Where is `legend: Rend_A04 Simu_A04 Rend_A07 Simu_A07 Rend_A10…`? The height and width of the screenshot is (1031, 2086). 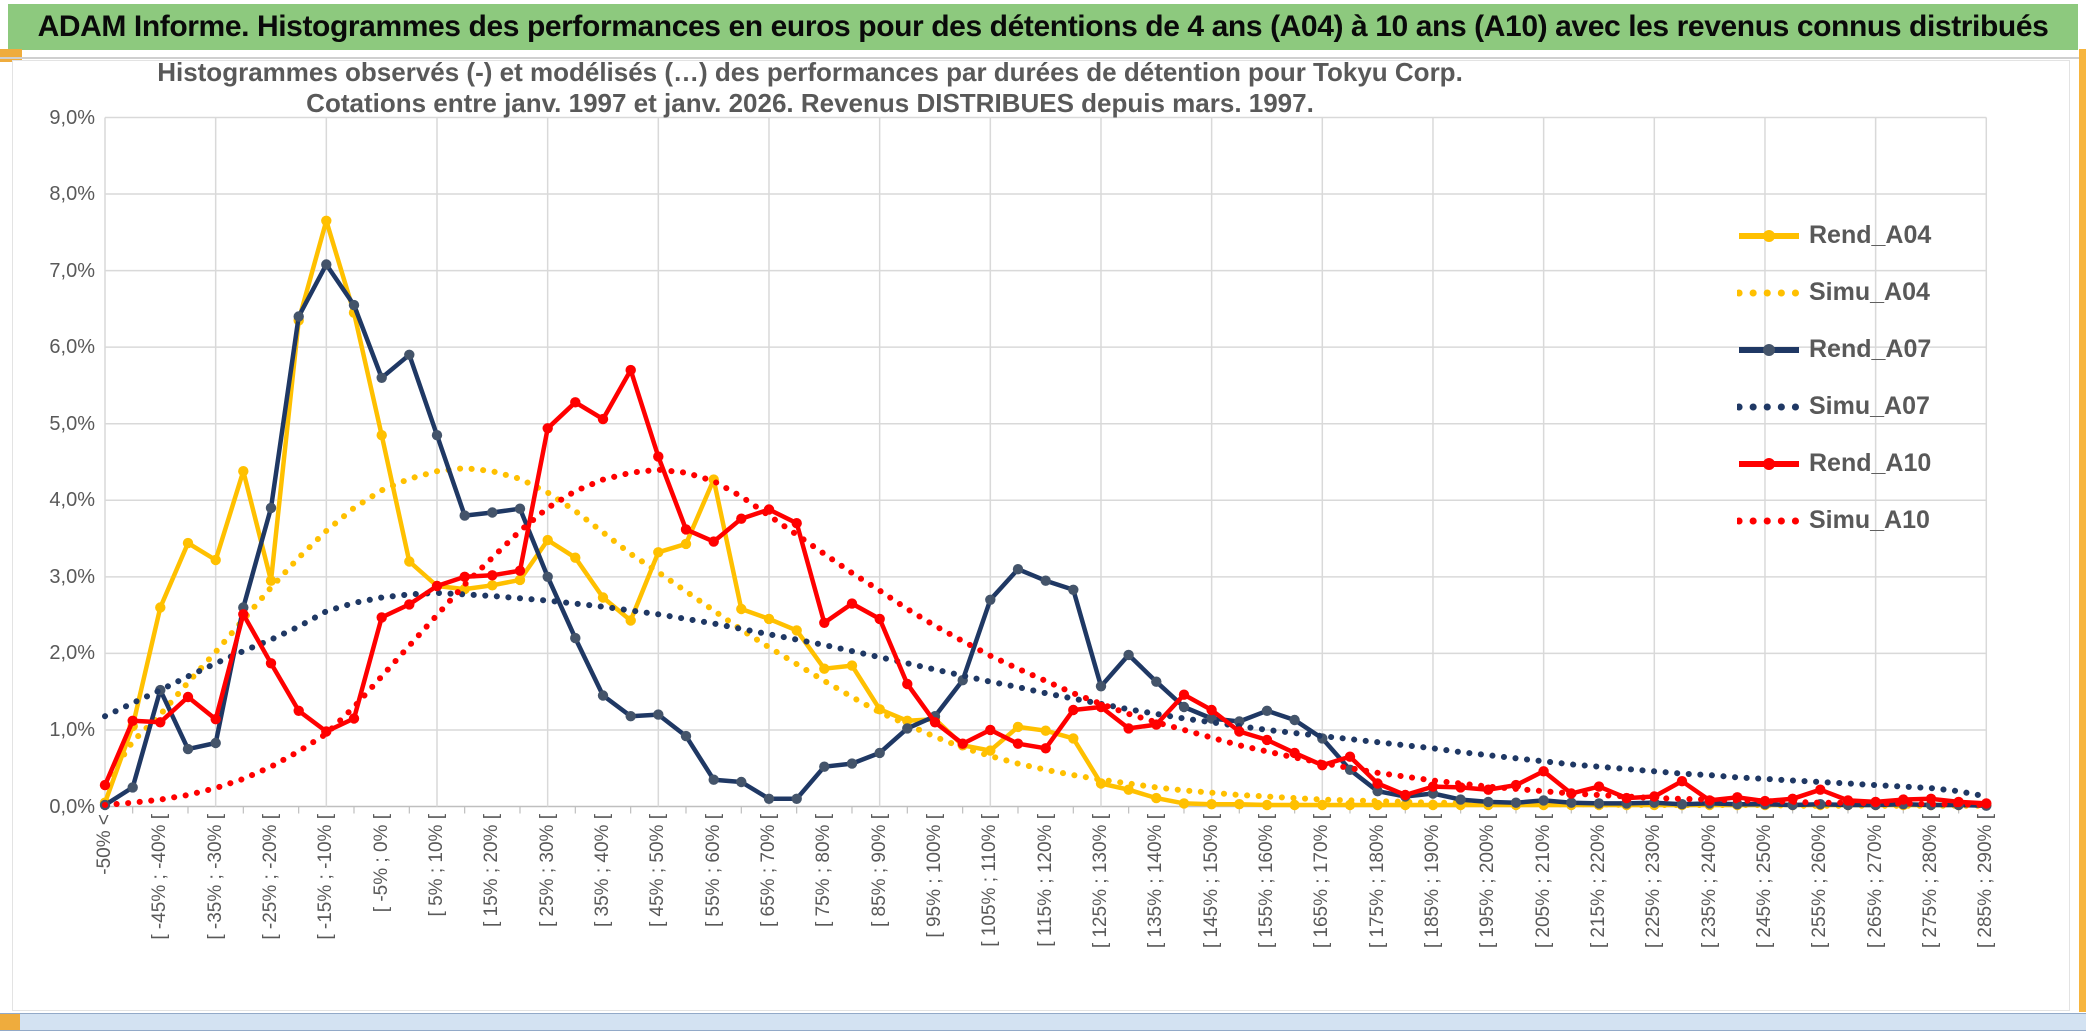
legend: Rend_A04 Simu_A04 Rend_A07 Simu_A07 Rend_A10… is located at coordinates (1834, 378).